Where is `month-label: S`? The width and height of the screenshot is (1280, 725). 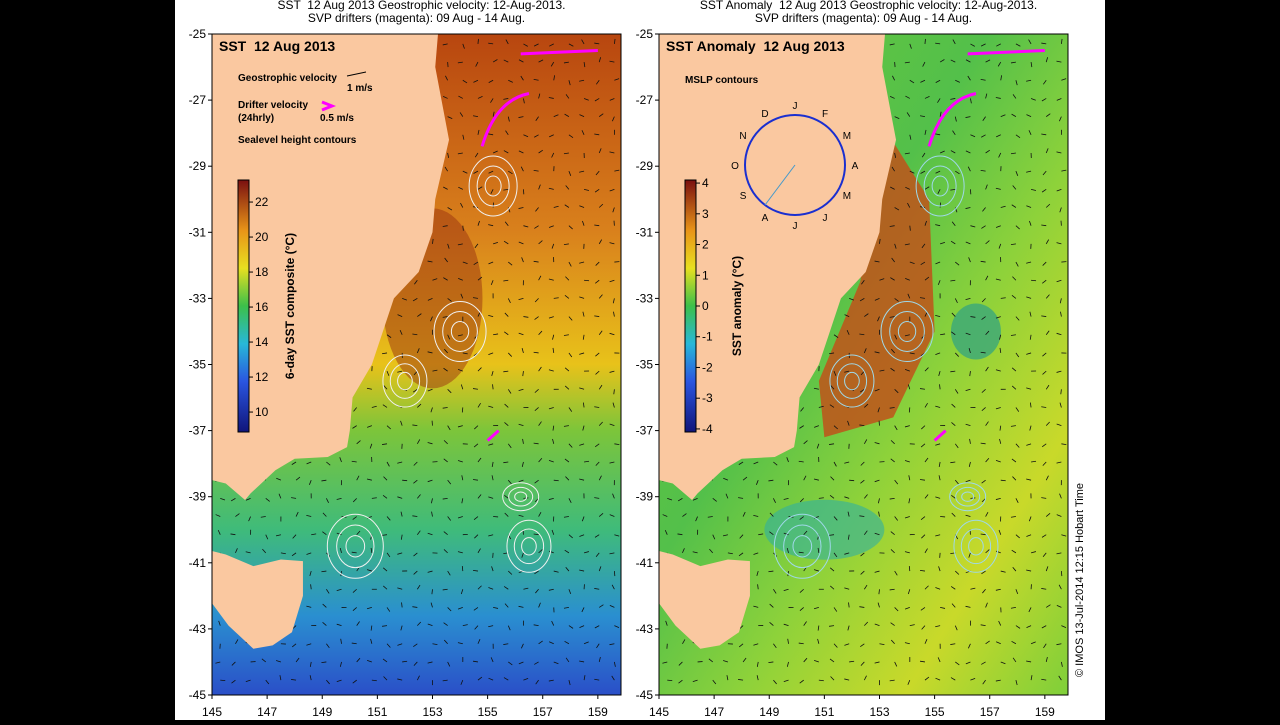
month-label: S is located at coordinates (743, 196).